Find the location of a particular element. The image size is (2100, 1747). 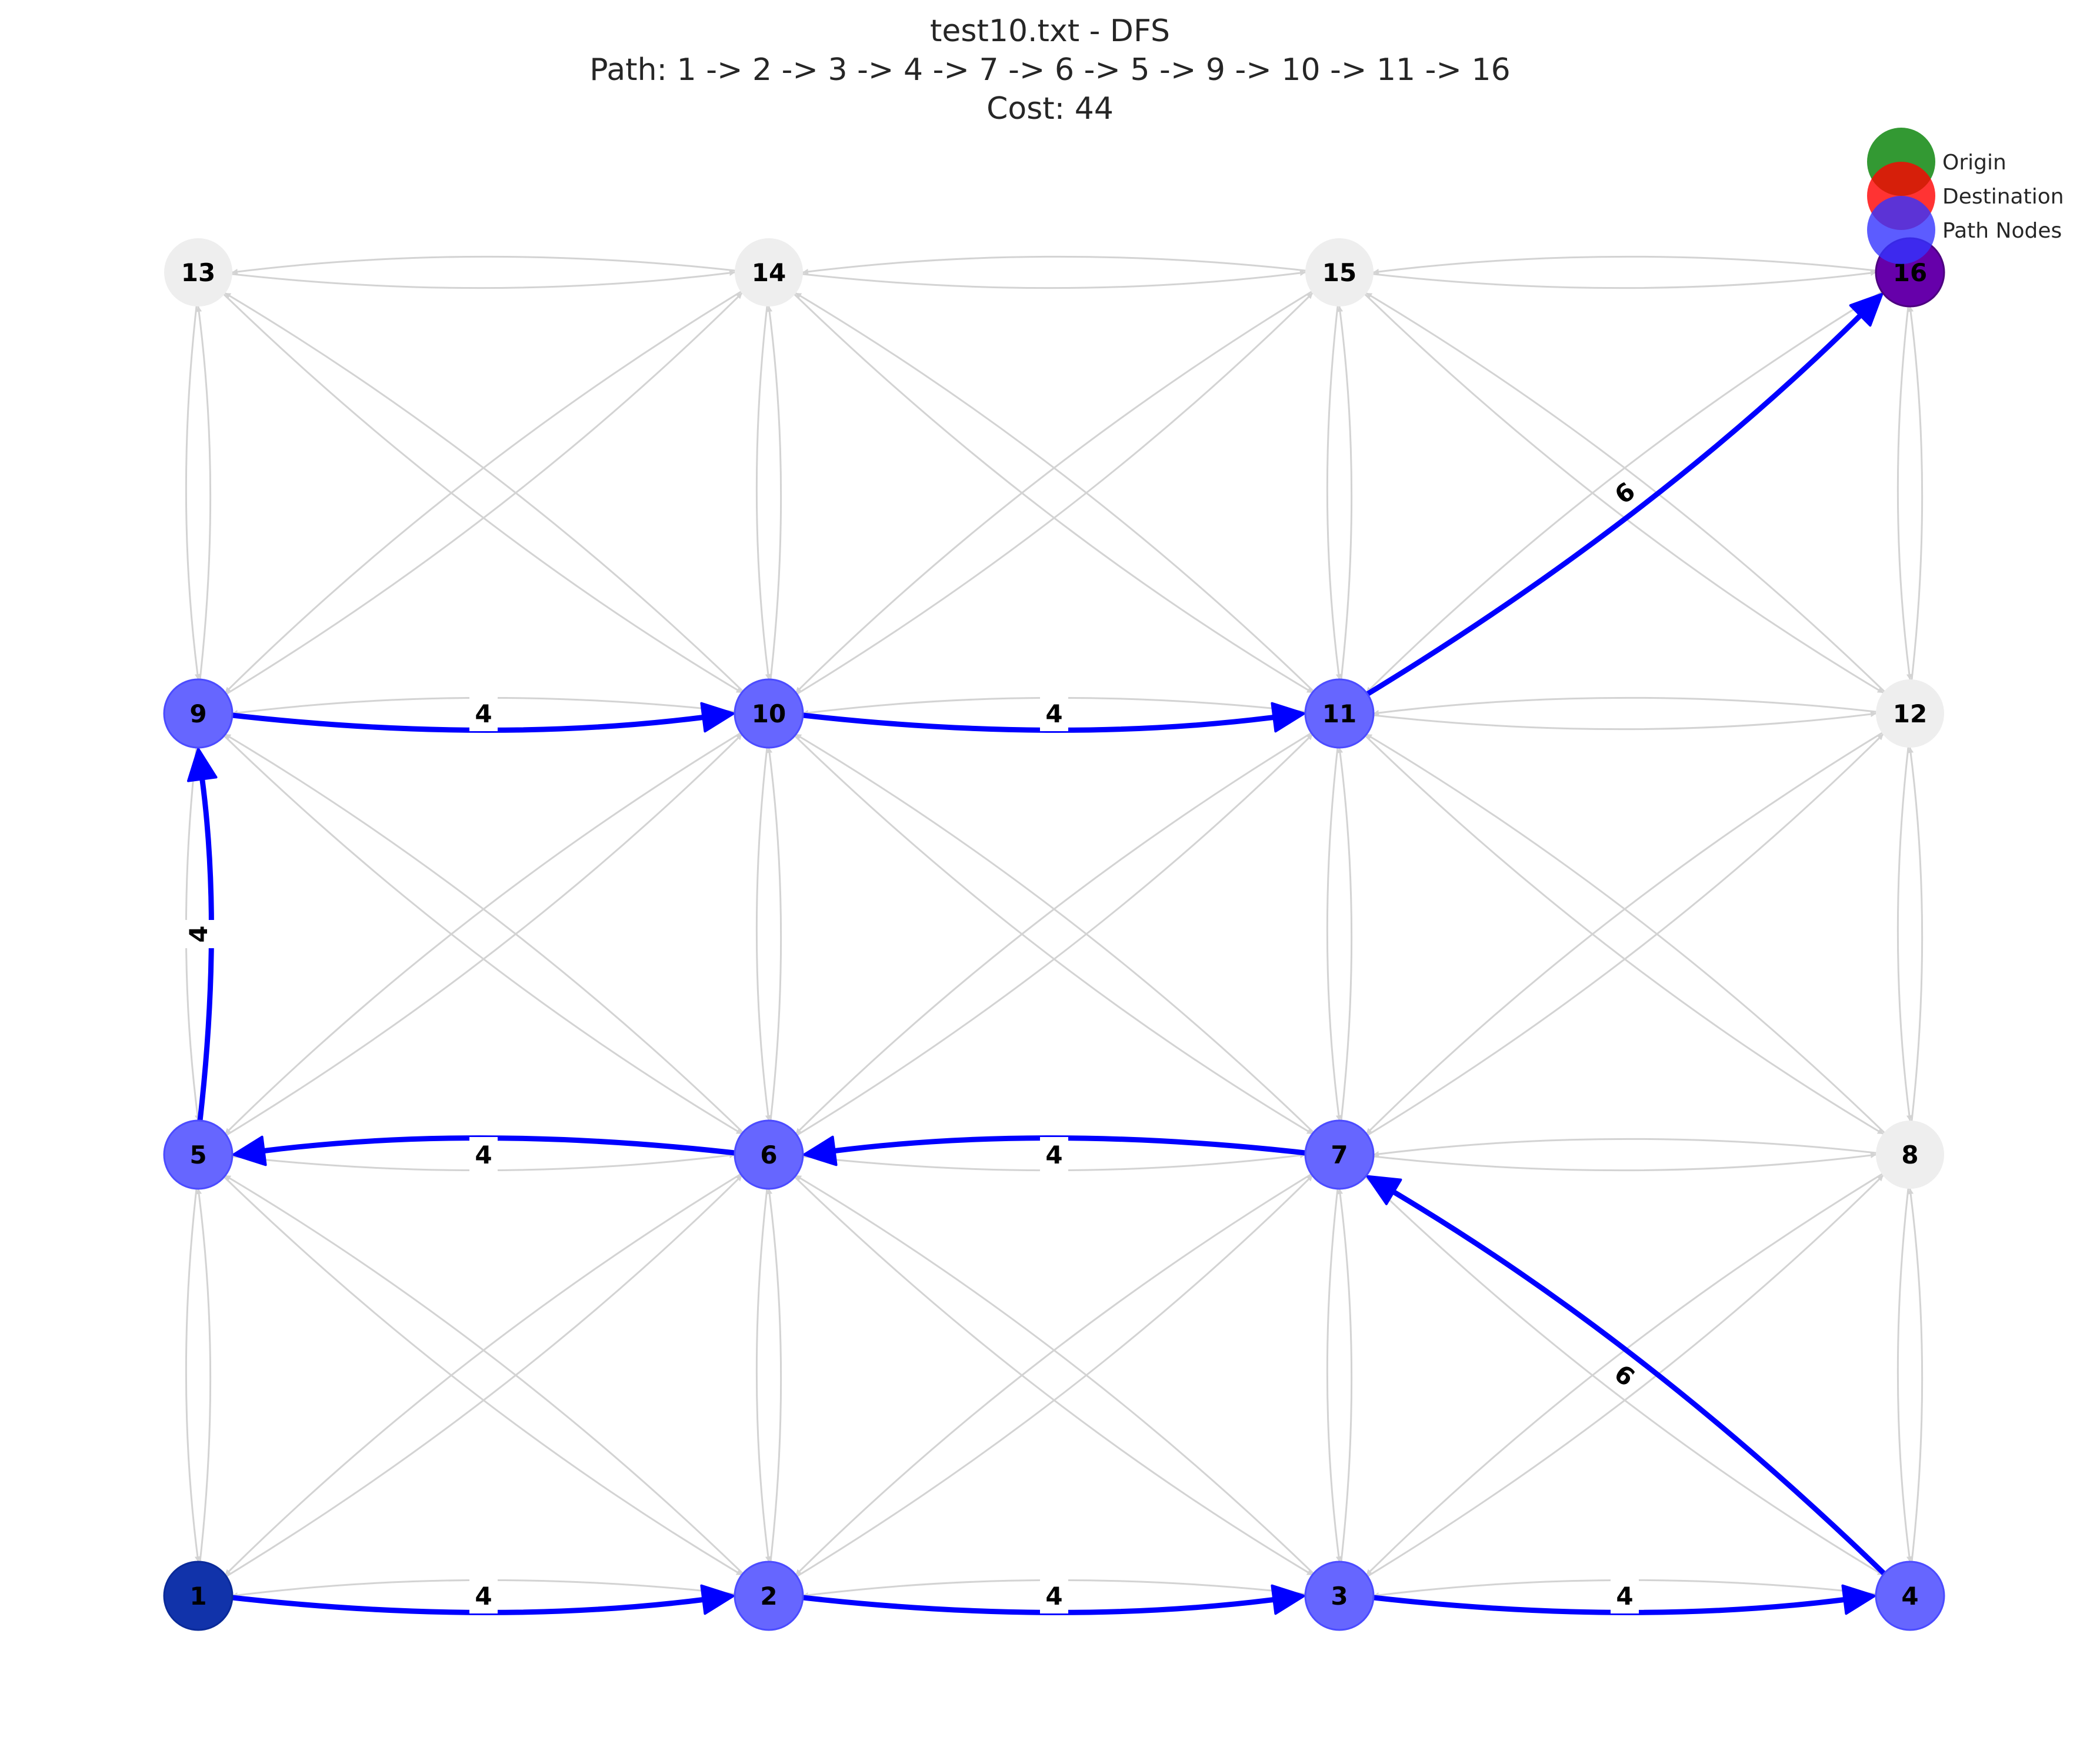

node-9: 9 is located at coordinates (198, 713).